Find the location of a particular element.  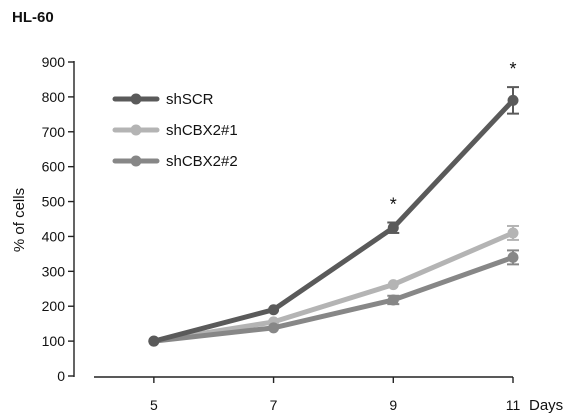

y-tick-label: 800 is located at coordinates (54, 97).